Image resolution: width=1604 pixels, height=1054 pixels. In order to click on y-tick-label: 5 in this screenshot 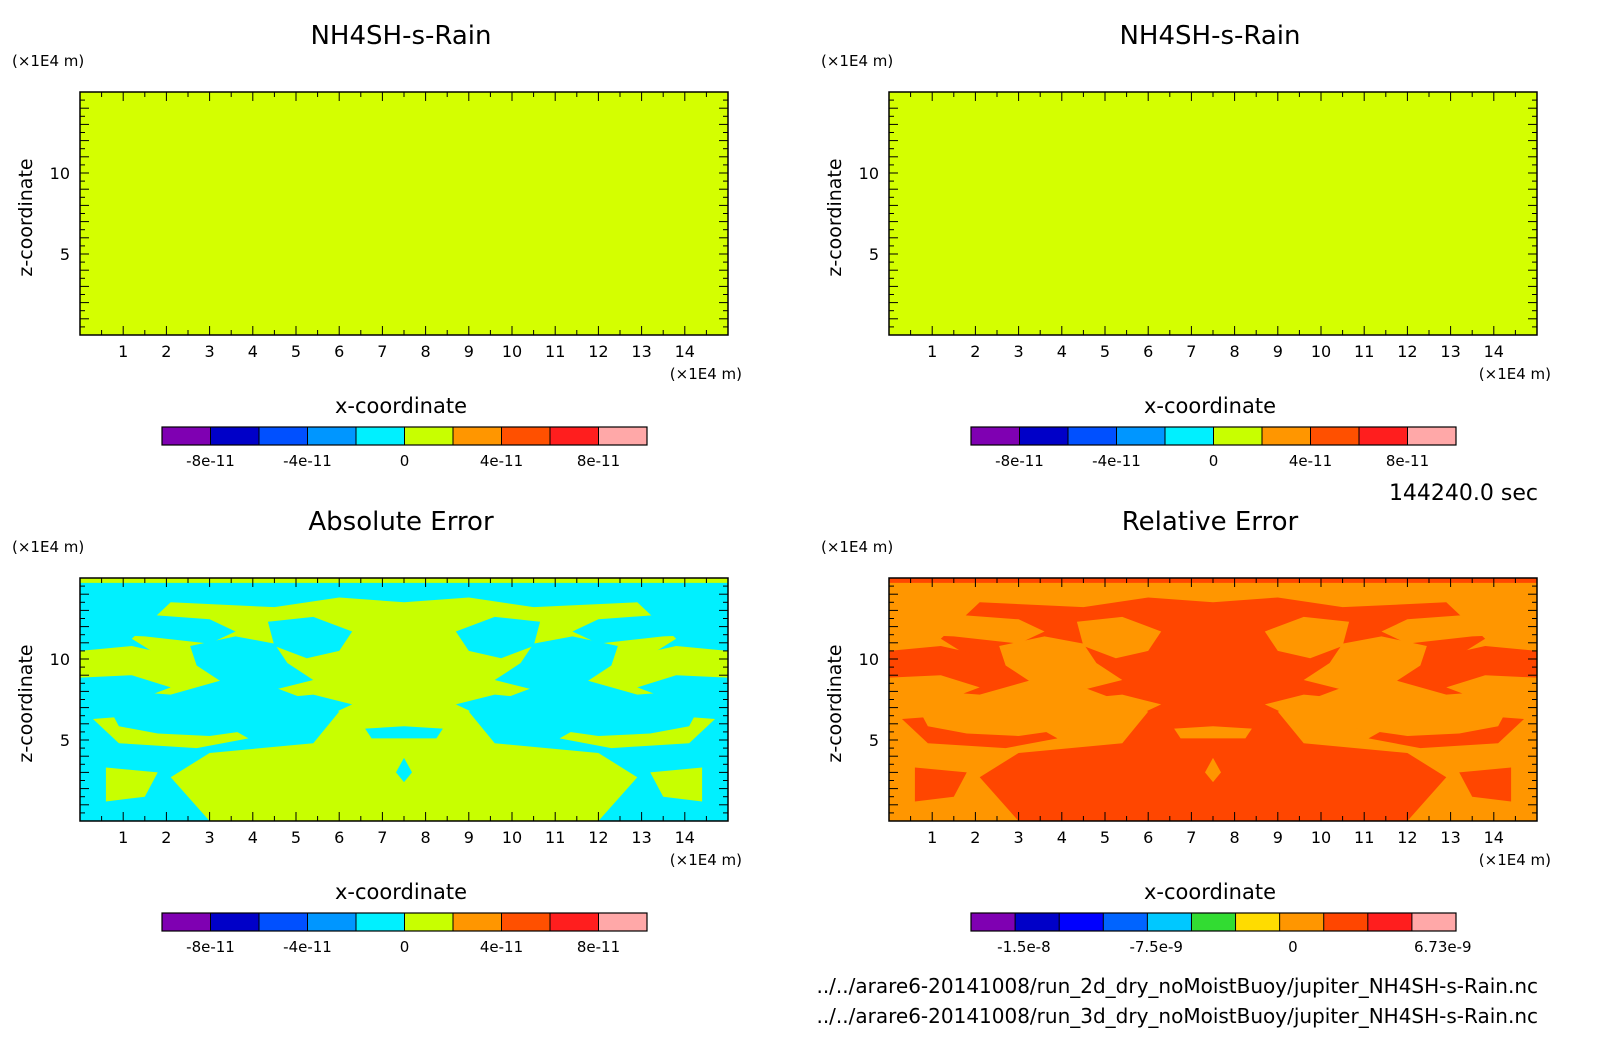, I will do `click(65, 254)`.